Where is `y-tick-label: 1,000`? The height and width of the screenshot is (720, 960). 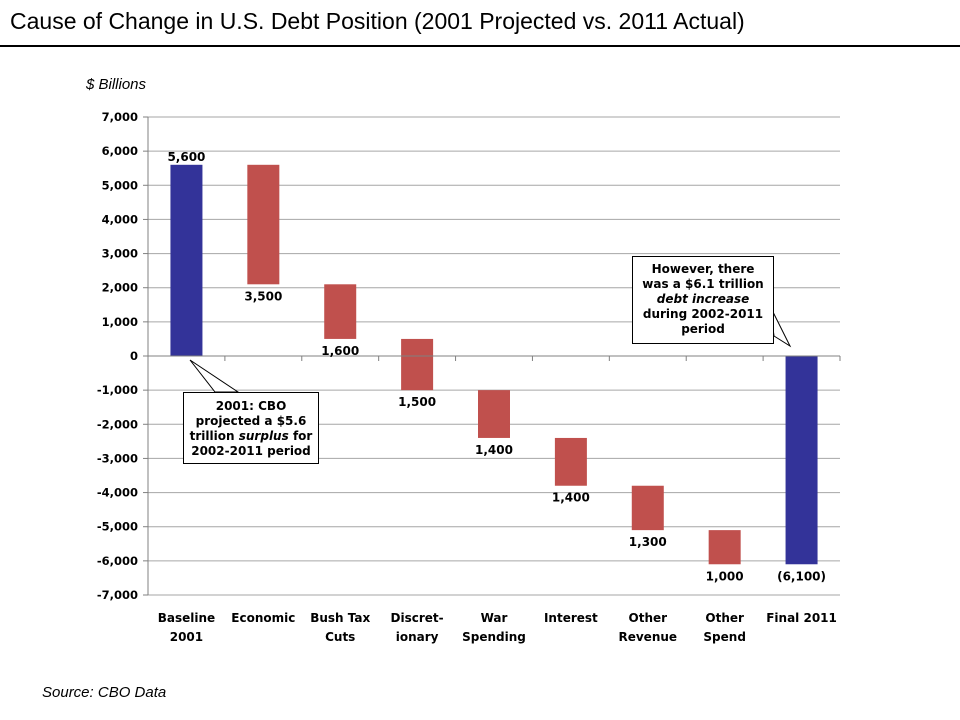 y-tick-label: 1,000 is located at coordinates (120, 322).